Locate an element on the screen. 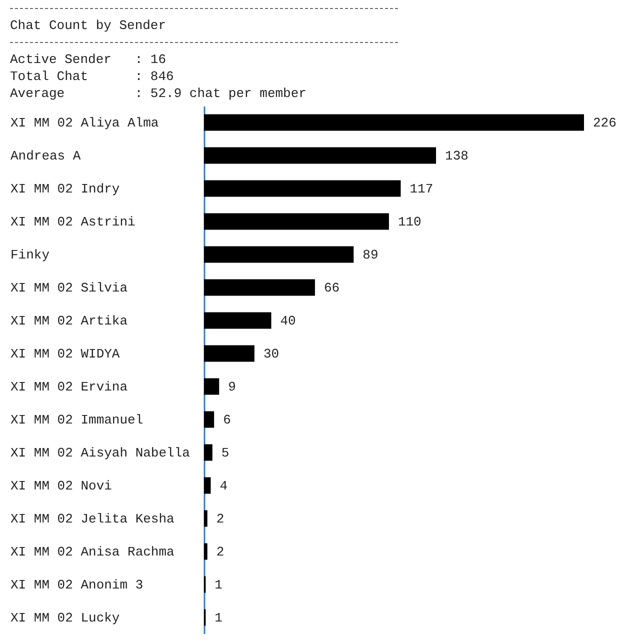 The image size is (623, 644). text: Total Chat : 846 is located at coordinates (92, 76).